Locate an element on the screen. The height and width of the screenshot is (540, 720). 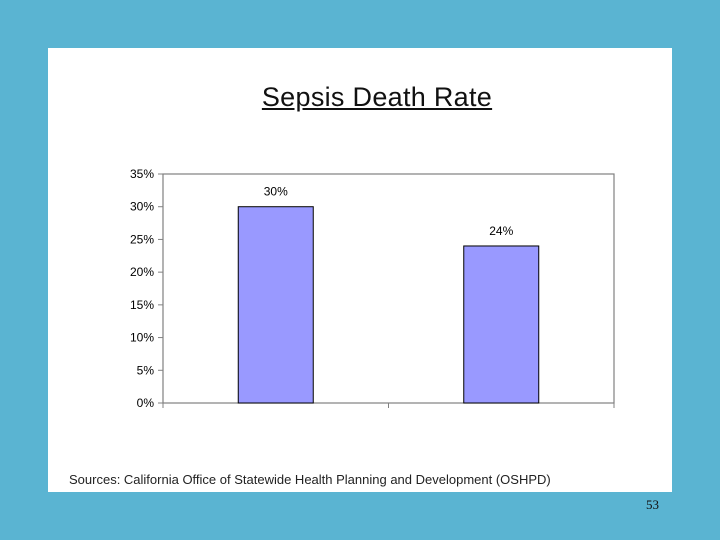
chart-title: Sepsis Death Rate is located at coordinates (360, 97).